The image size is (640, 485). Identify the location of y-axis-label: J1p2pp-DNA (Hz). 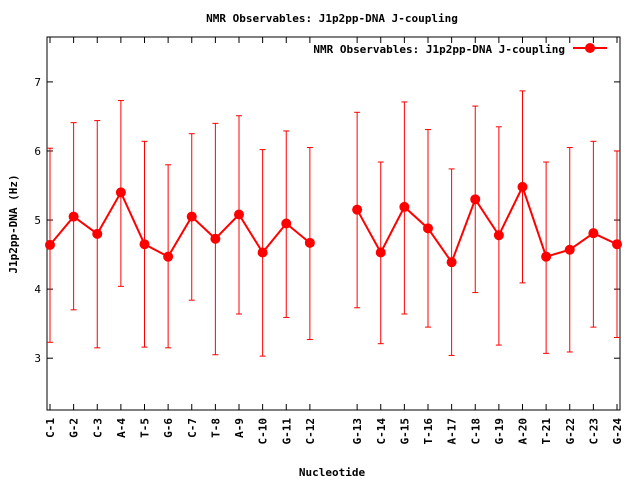
(13, 223).